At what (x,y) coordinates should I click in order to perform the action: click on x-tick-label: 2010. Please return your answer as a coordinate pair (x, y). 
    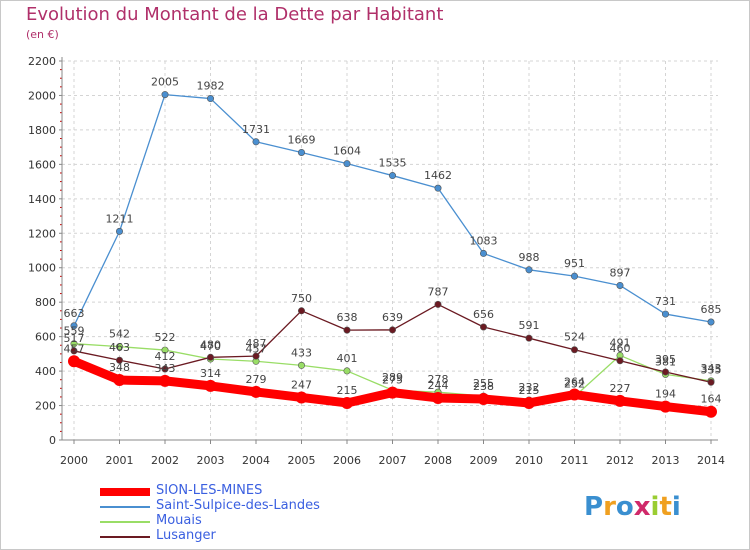
    Looking at the image, I should click on (529, 460).